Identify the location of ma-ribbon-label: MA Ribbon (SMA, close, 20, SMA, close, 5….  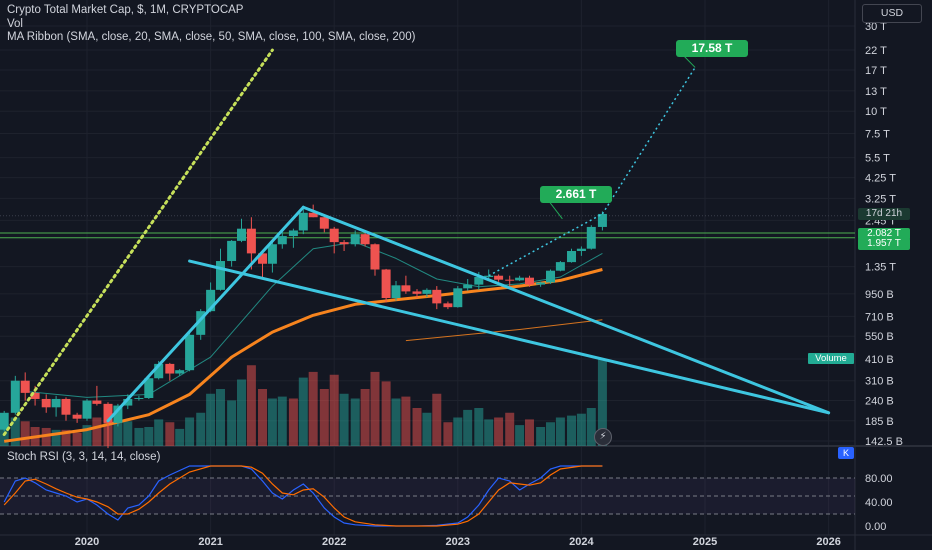
(211, 37).